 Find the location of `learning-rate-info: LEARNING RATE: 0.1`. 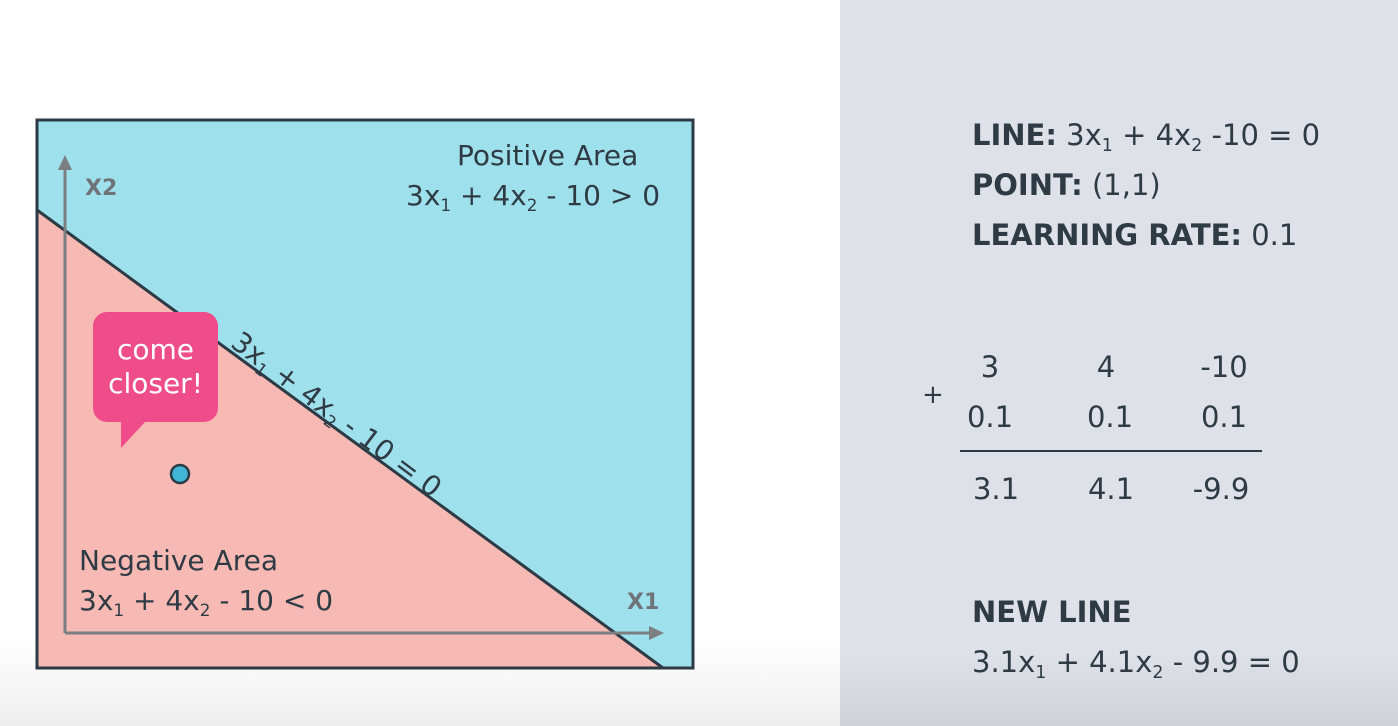

learning-rate-info: LEARNING RATE: 0.1 is located at coordinates (1135, 235).